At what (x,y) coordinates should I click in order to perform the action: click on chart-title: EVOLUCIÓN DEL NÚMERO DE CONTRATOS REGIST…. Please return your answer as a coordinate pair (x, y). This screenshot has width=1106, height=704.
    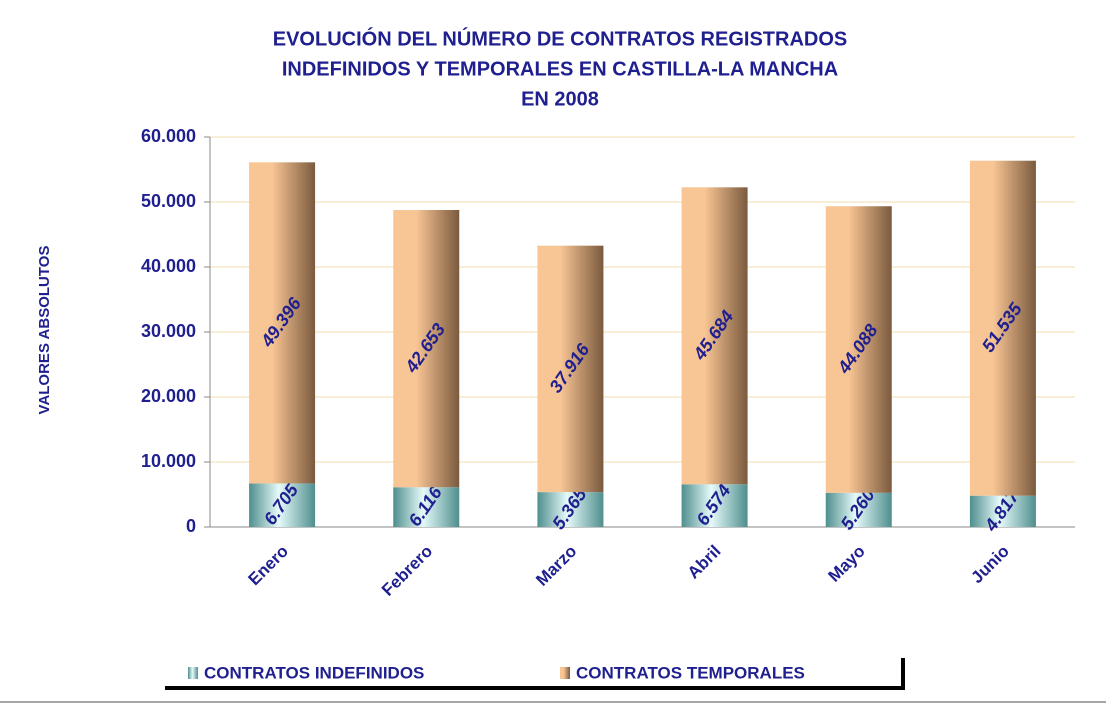
    Looking at the image, I should click on (560, 38).